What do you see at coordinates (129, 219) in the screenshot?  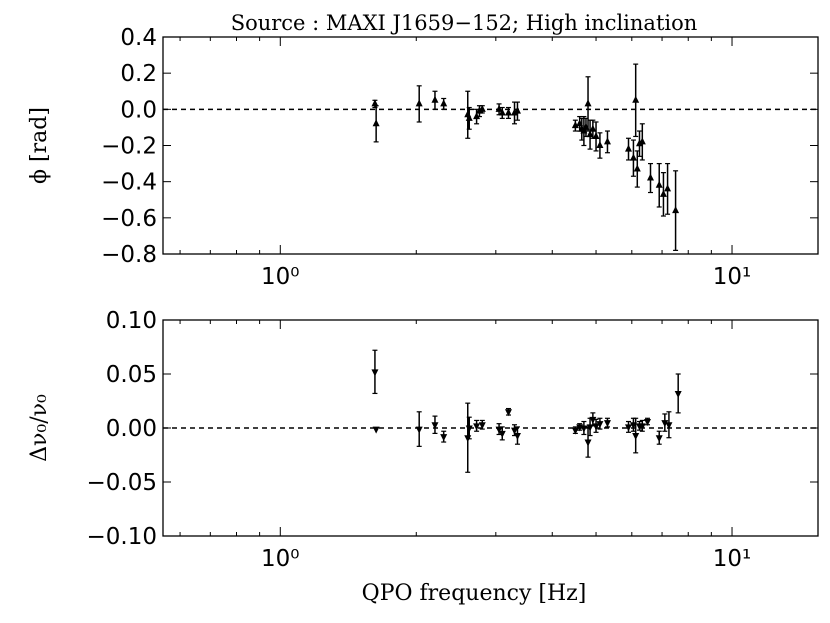 I see `y-tick-label: −0.6` at bounding box center [129, 219].